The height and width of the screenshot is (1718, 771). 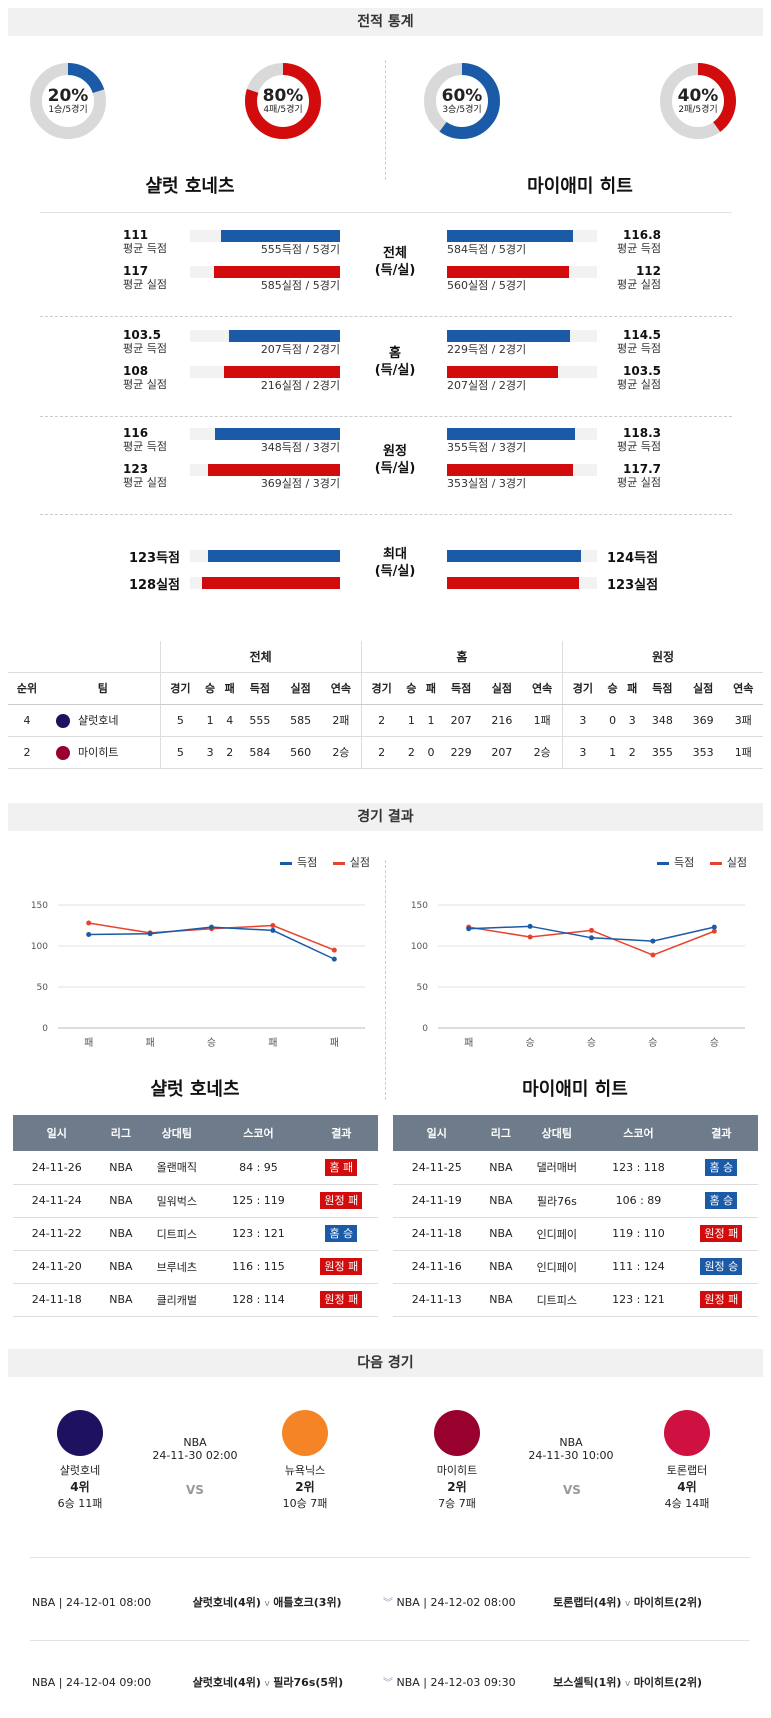 I want to click on y-tick-label: 50, so click(x=43, y=988).